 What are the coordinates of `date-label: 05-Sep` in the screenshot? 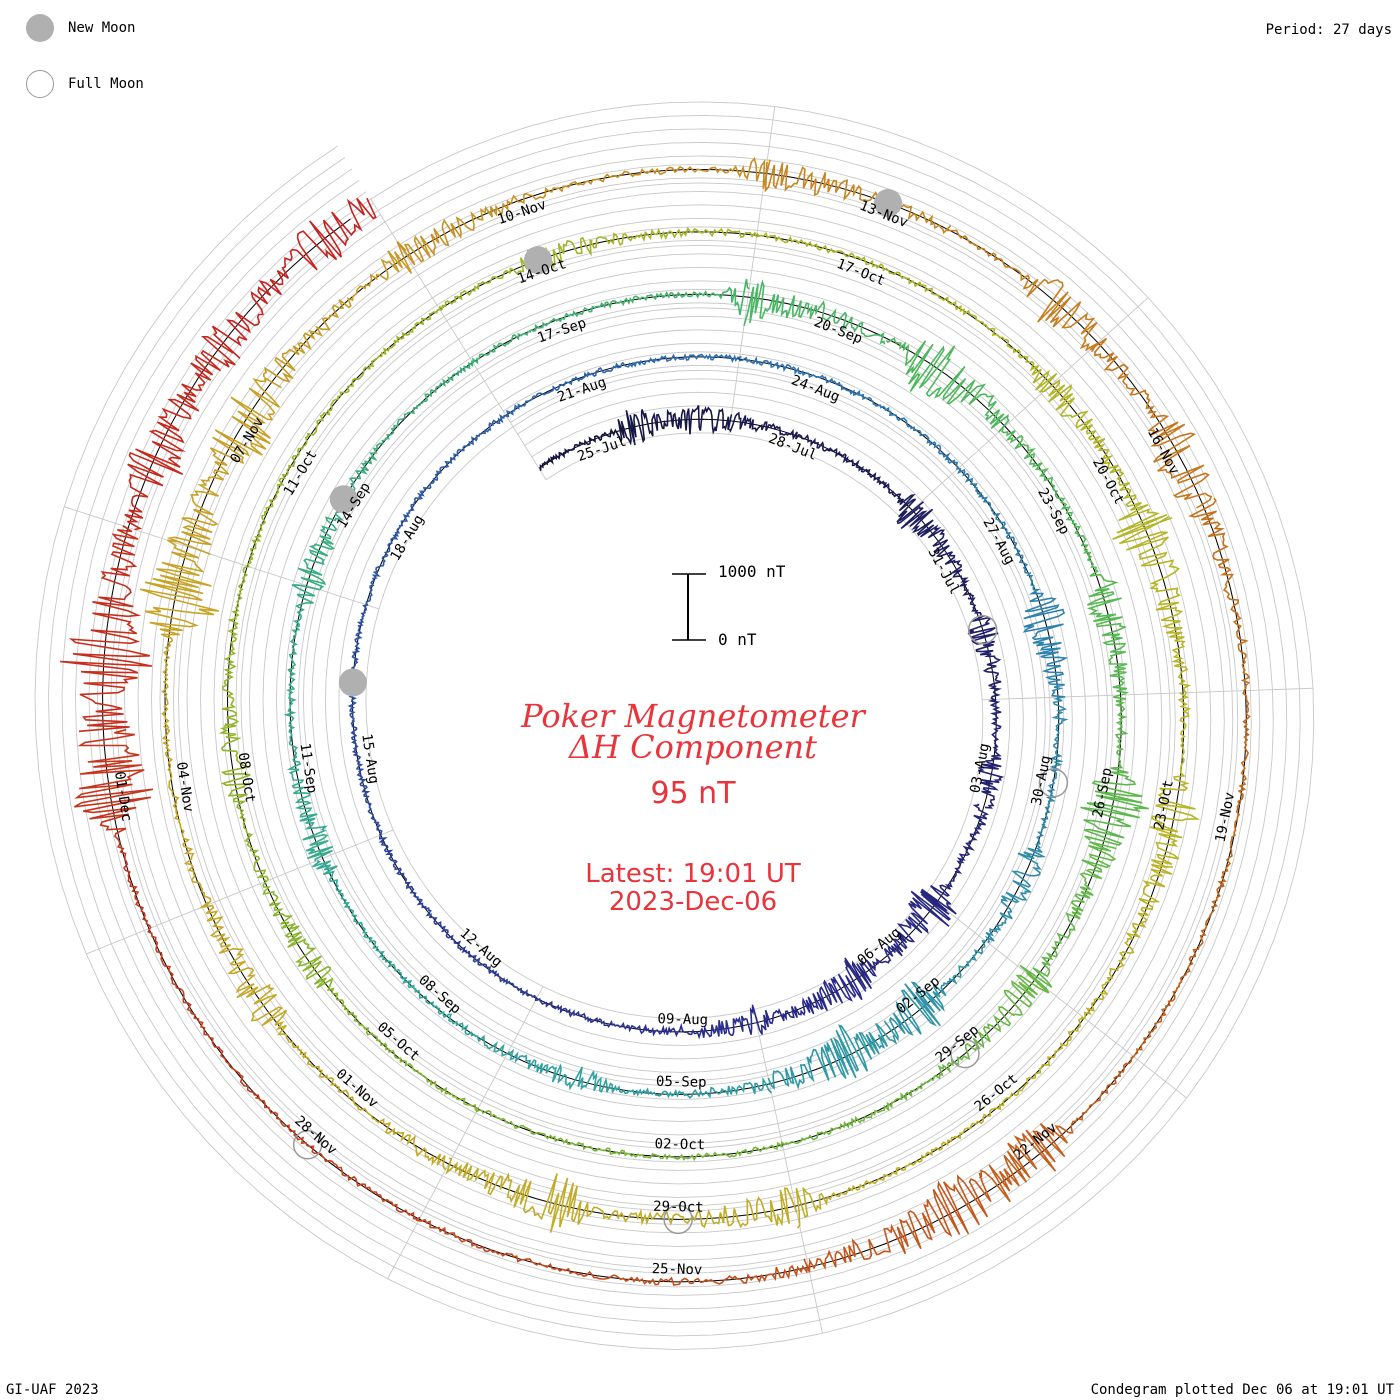 It's located at (681, 1082).